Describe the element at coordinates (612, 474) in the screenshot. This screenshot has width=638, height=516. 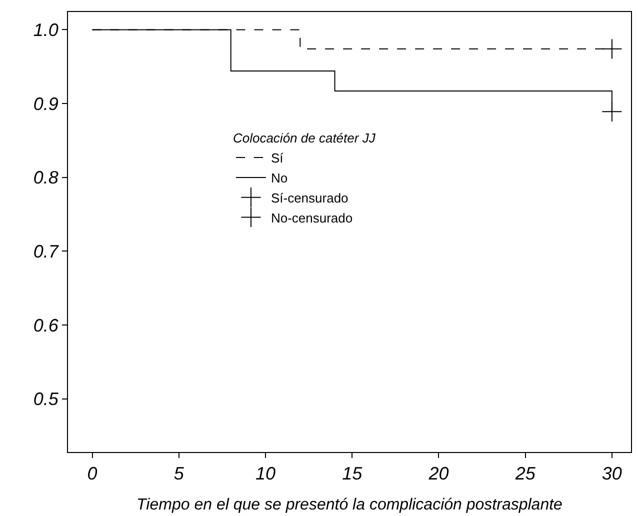
I see `x-tick-label: 30` at that location.